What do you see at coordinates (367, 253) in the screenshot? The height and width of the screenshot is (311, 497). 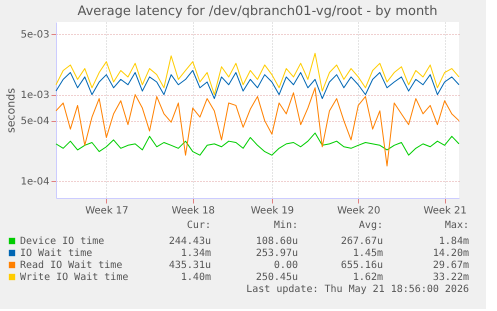 I see `text: 1.45m` at bounding box center [367, 253].